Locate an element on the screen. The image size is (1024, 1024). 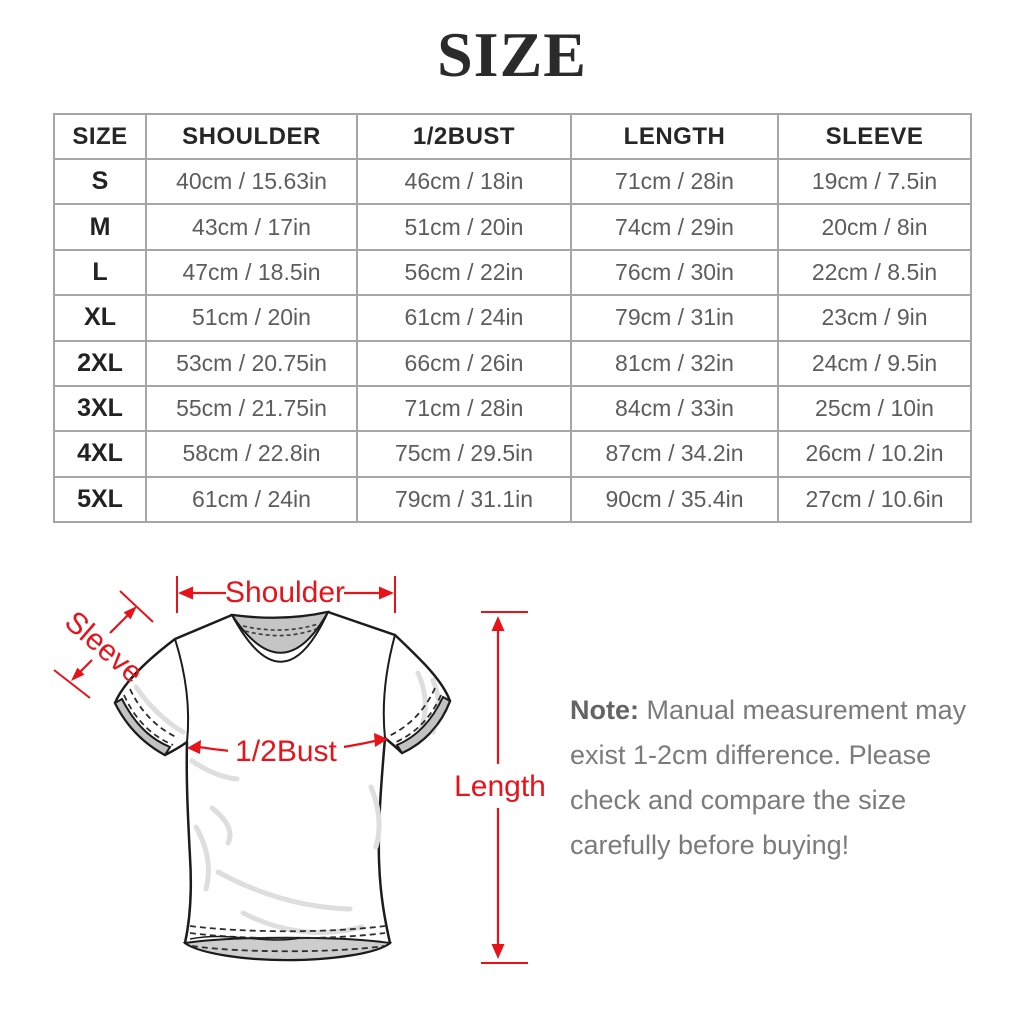
table-header-row: SIZE SHOULDER 1/2BUST LENGTH SLEEVE is located at coordinates (512, 136).